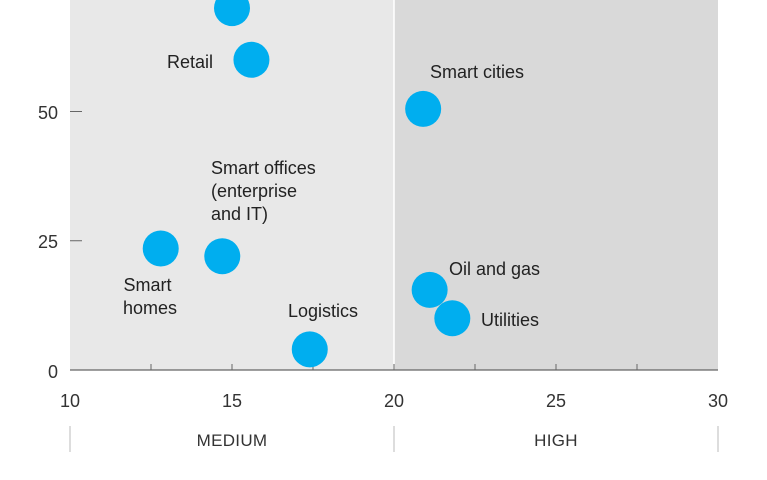  Describe the element at coordinates (266, 191) in the screenshot. I see `point-label-smart-offices: Smart offices (enterprise and IT)` at that location.